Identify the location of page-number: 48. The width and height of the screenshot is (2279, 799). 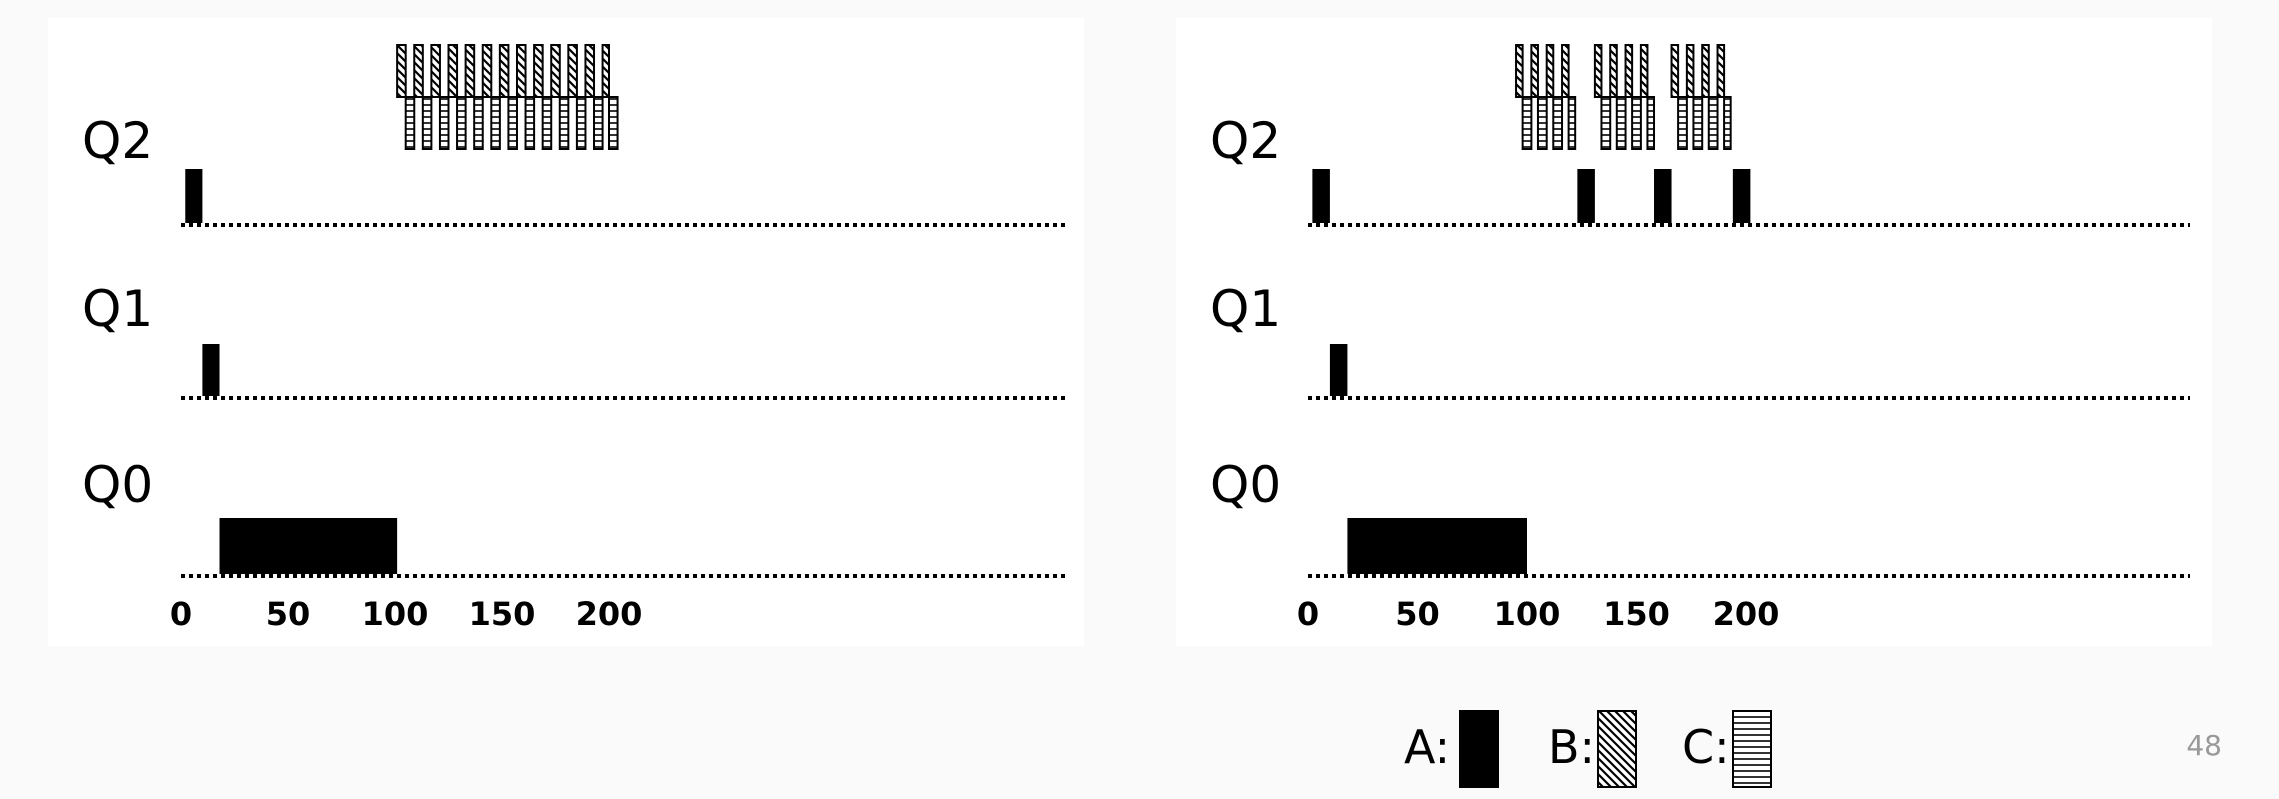
(2204, 745).